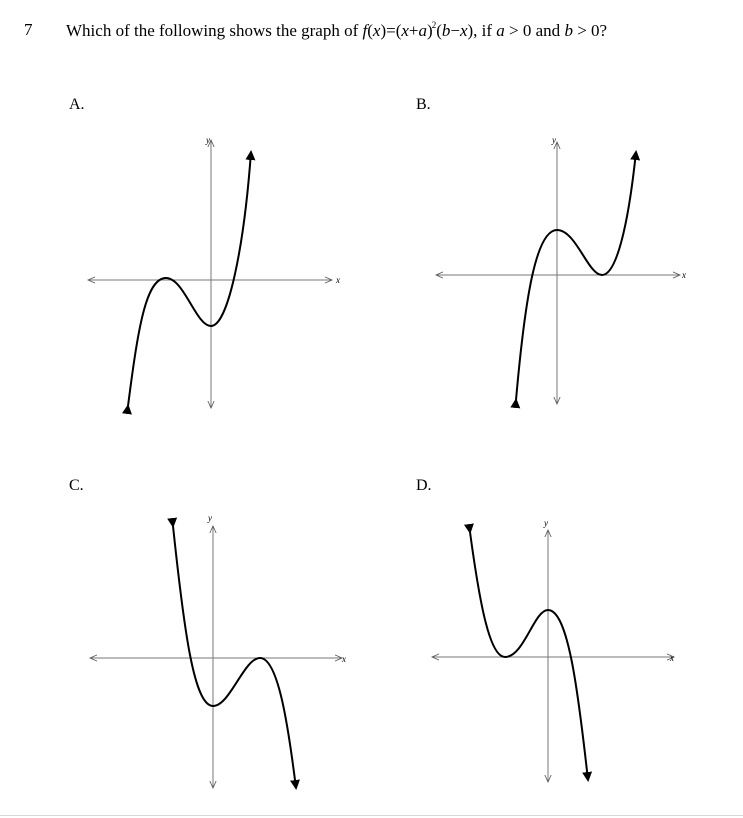  Describe the element at coordinates (28, 29) in the screenshot. I see `question-number: 7` at that location.